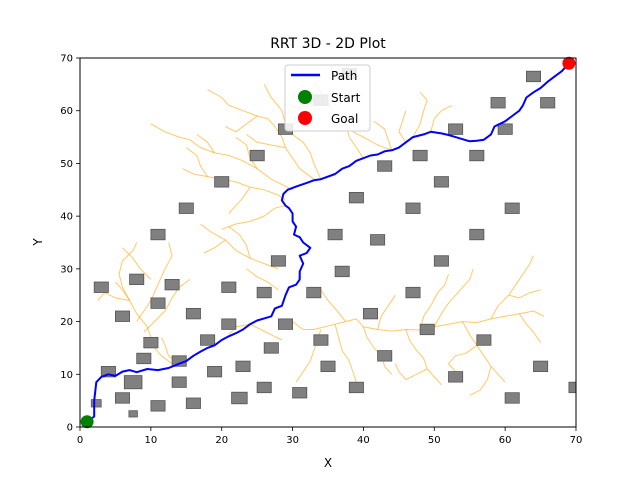 The image size is (640, 480). I want to click on legend-path-label: Path, so click(344, 76).